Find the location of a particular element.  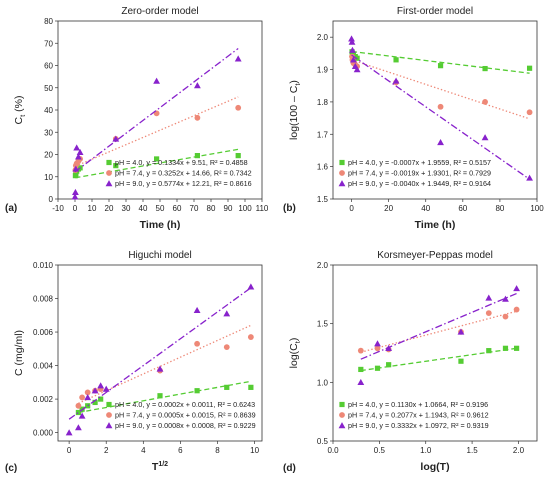

y-tick-label: 0.002 is located at coordinates (43, 399).